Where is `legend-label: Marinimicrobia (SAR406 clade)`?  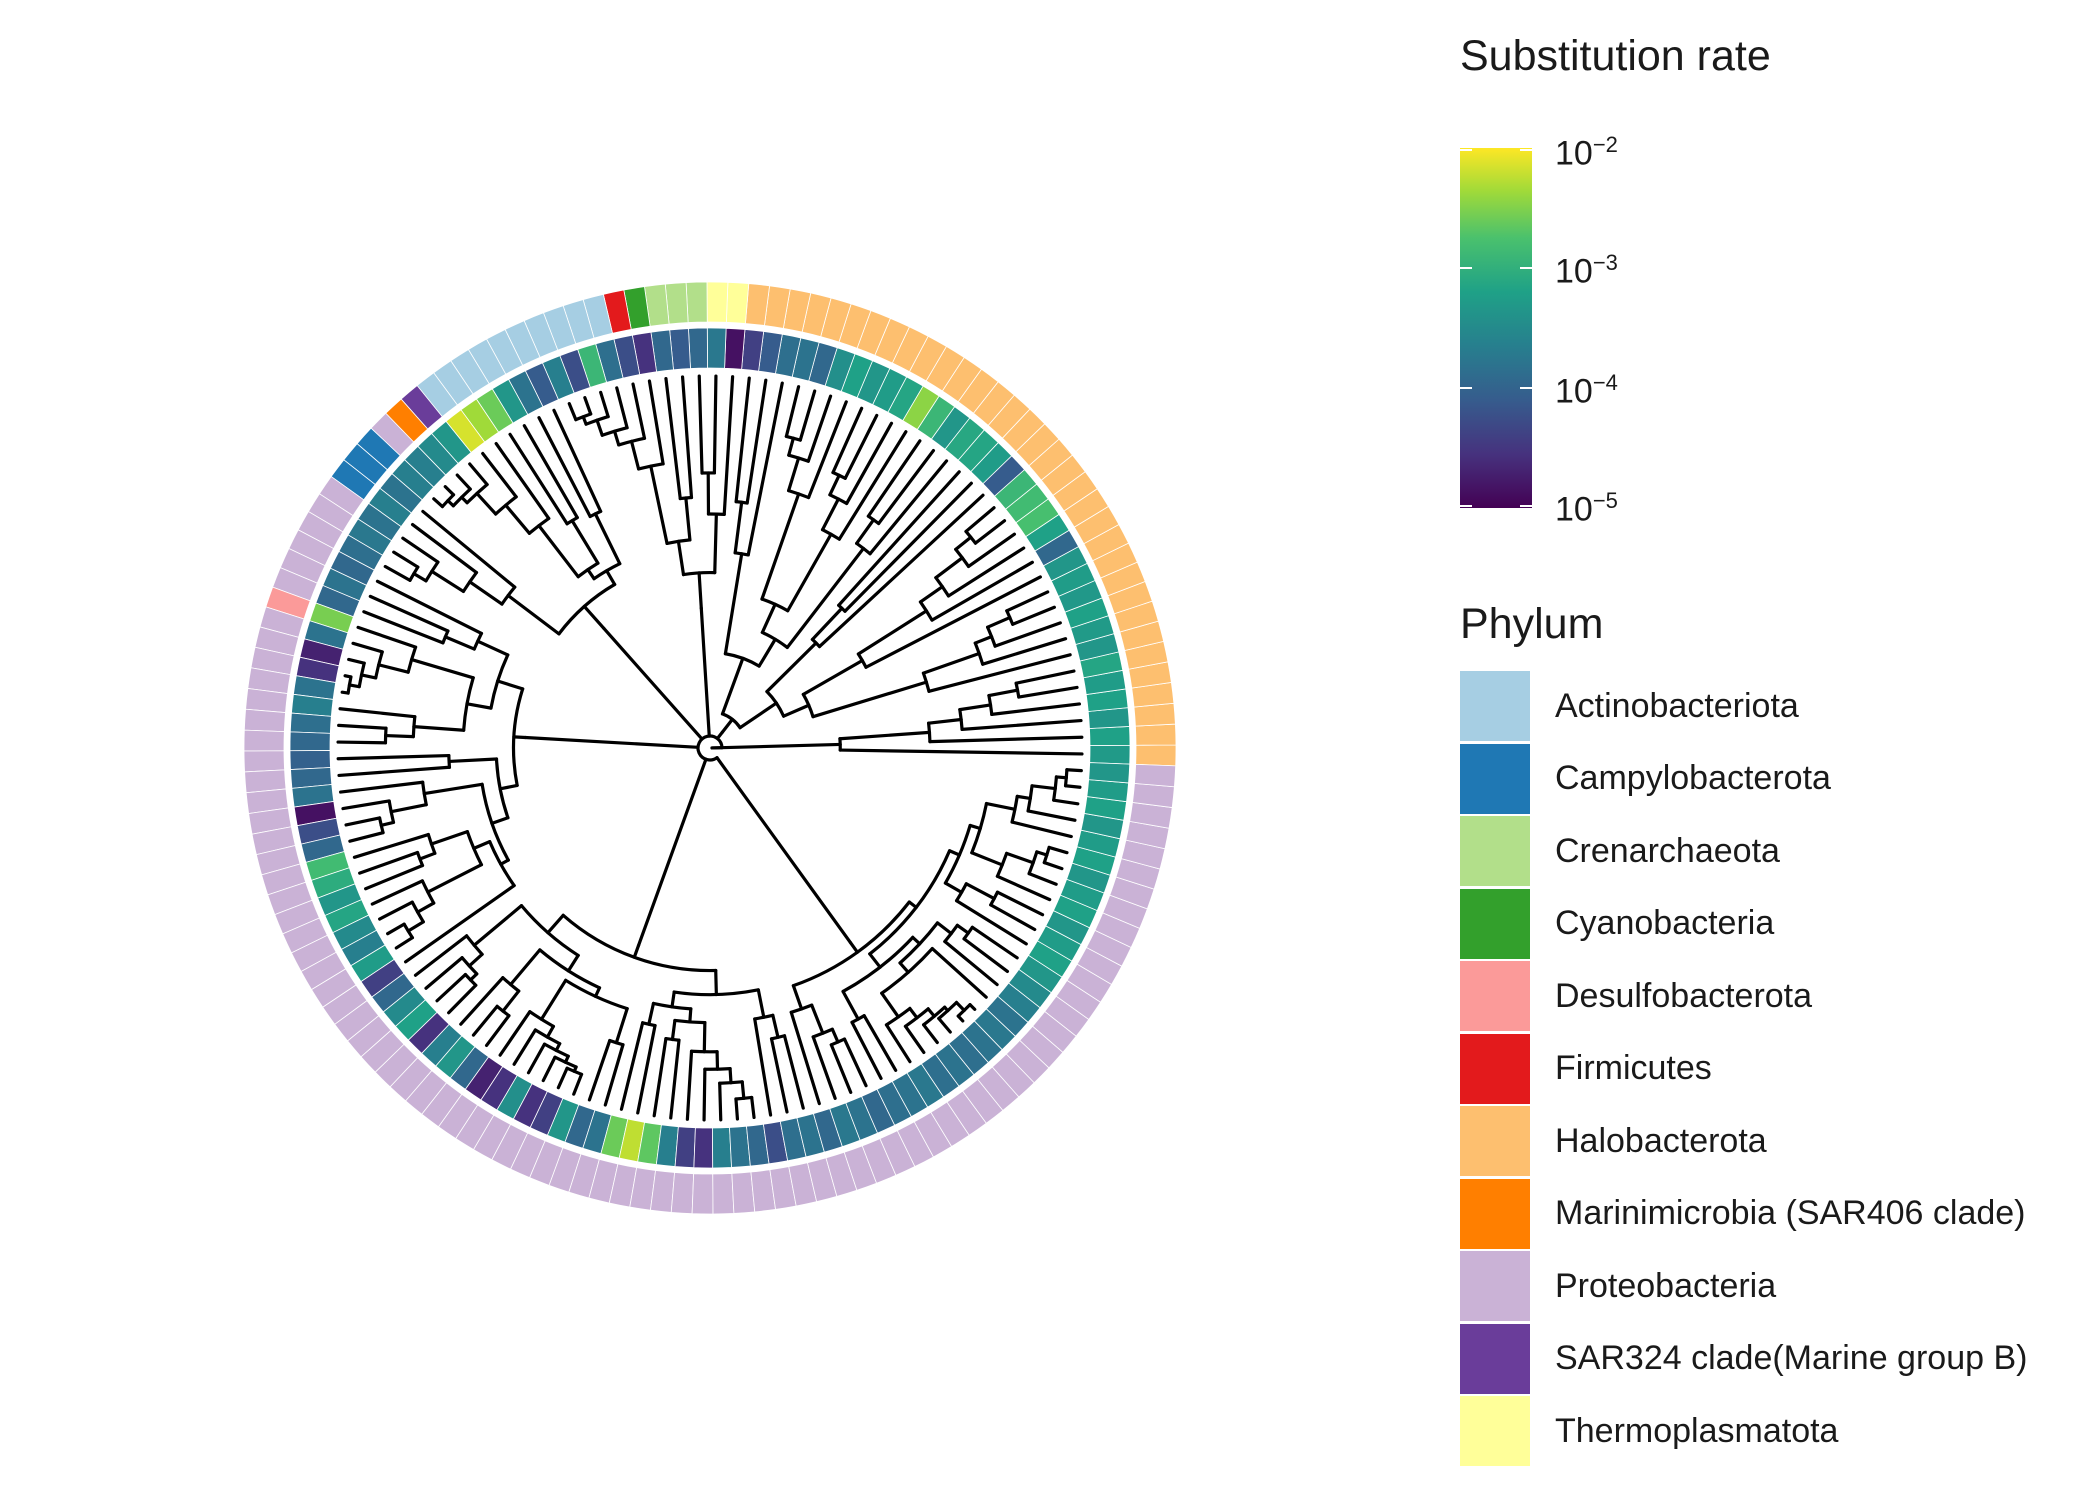 legend-label: Marinimicrobia (SAR406 clade) is located at coordinates (1790, 1213).